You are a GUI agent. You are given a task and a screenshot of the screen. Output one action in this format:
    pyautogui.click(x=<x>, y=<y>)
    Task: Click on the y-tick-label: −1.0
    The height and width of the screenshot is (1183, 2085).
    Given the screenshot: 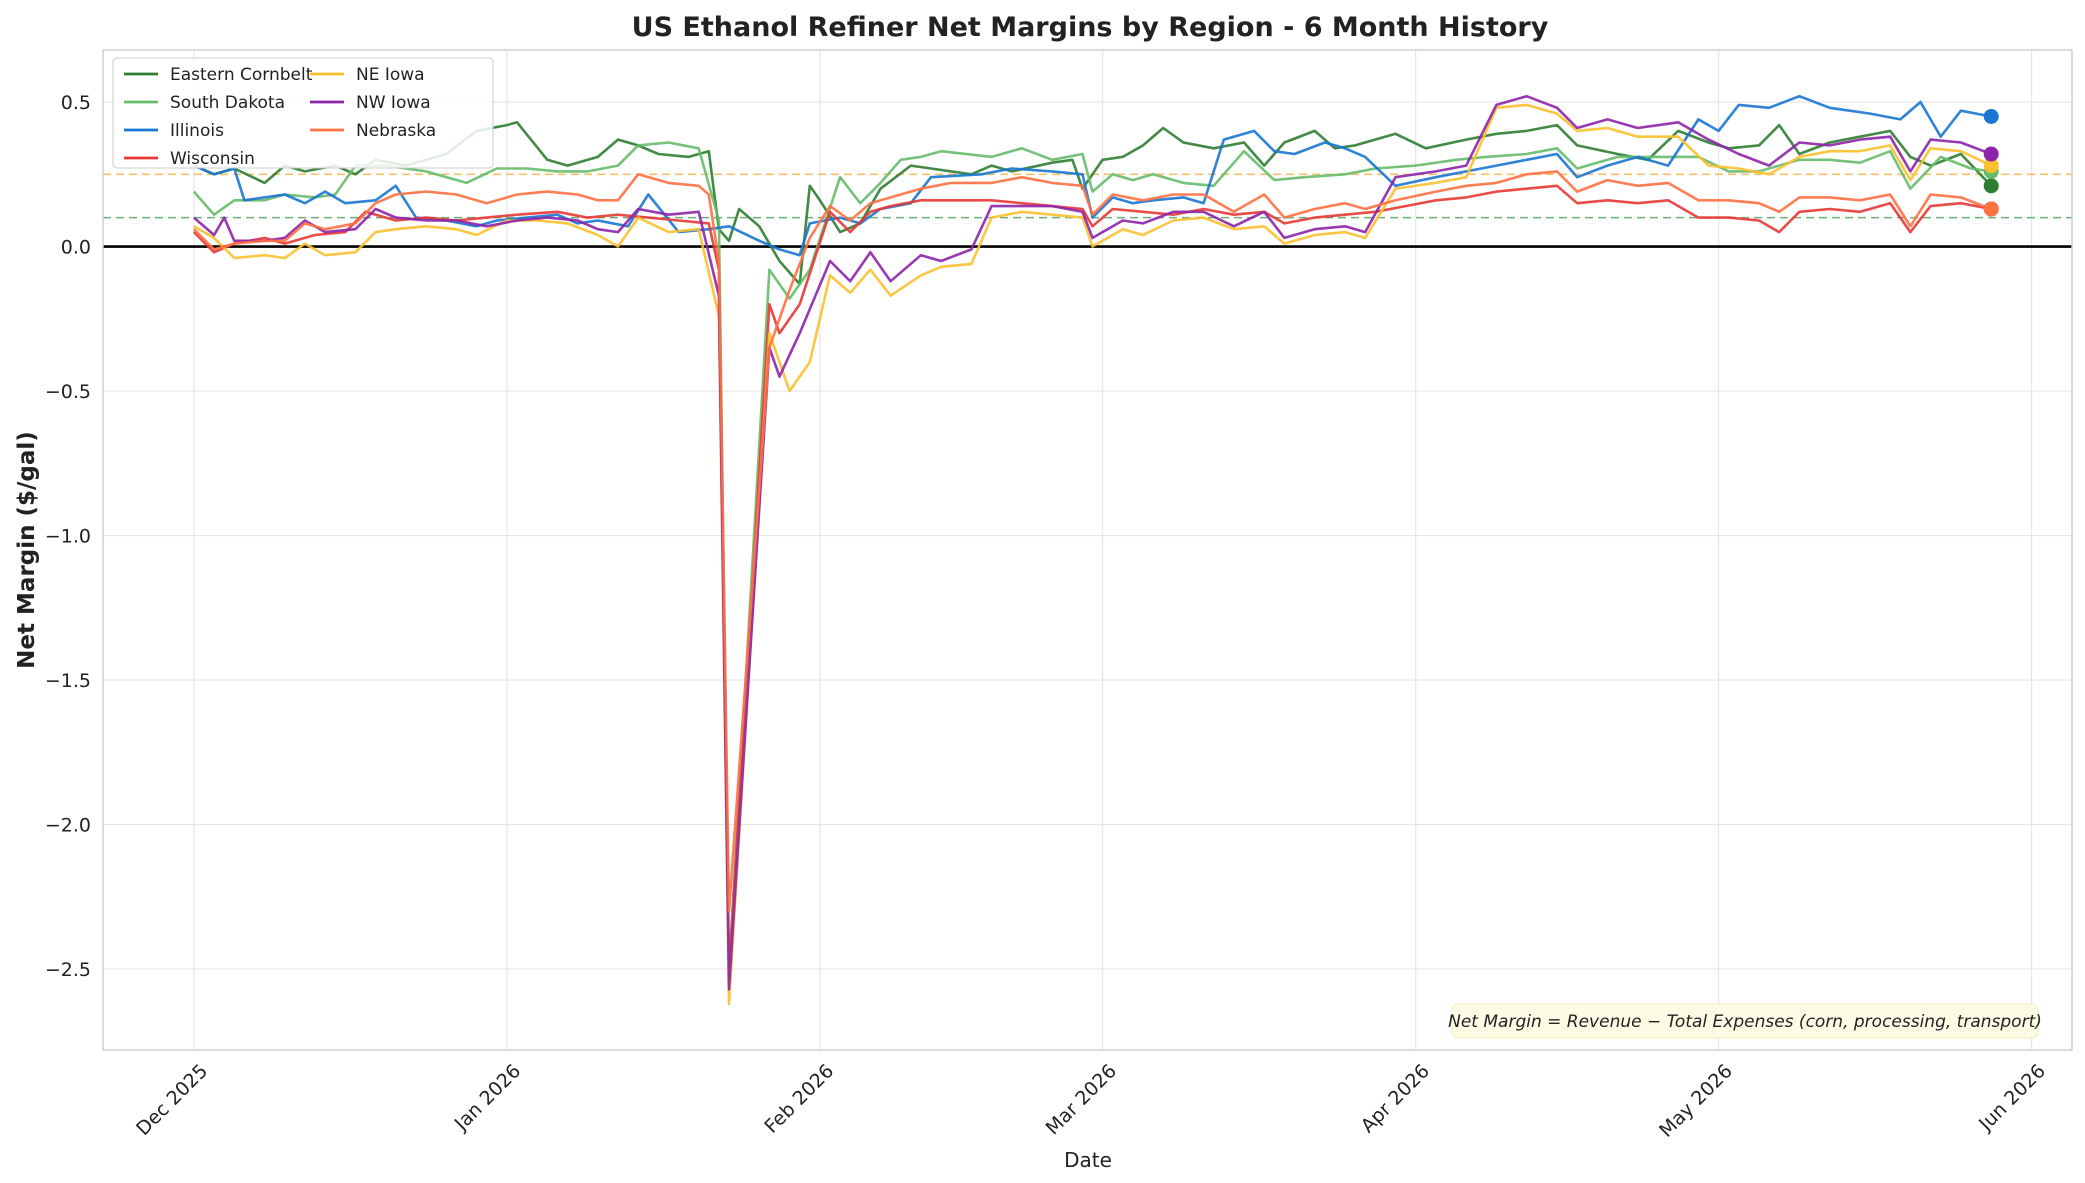 What is the action you would take?
    pyautogui.click(x=68, y=537)
    